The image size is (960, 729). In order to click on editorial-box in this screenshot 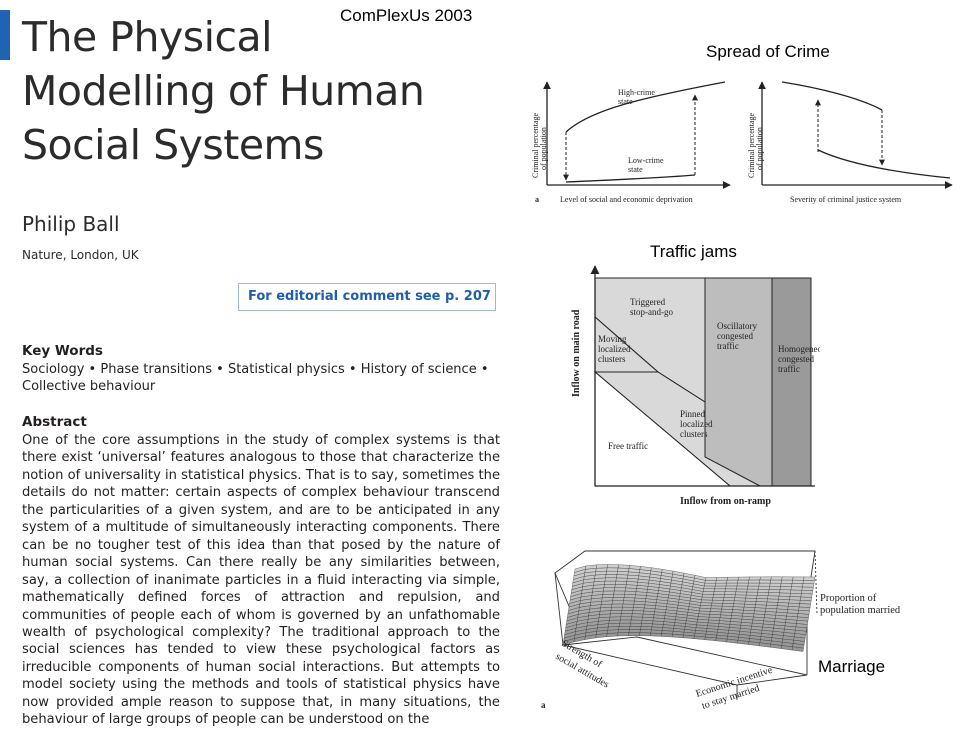, I will do `click(367, 297)`.